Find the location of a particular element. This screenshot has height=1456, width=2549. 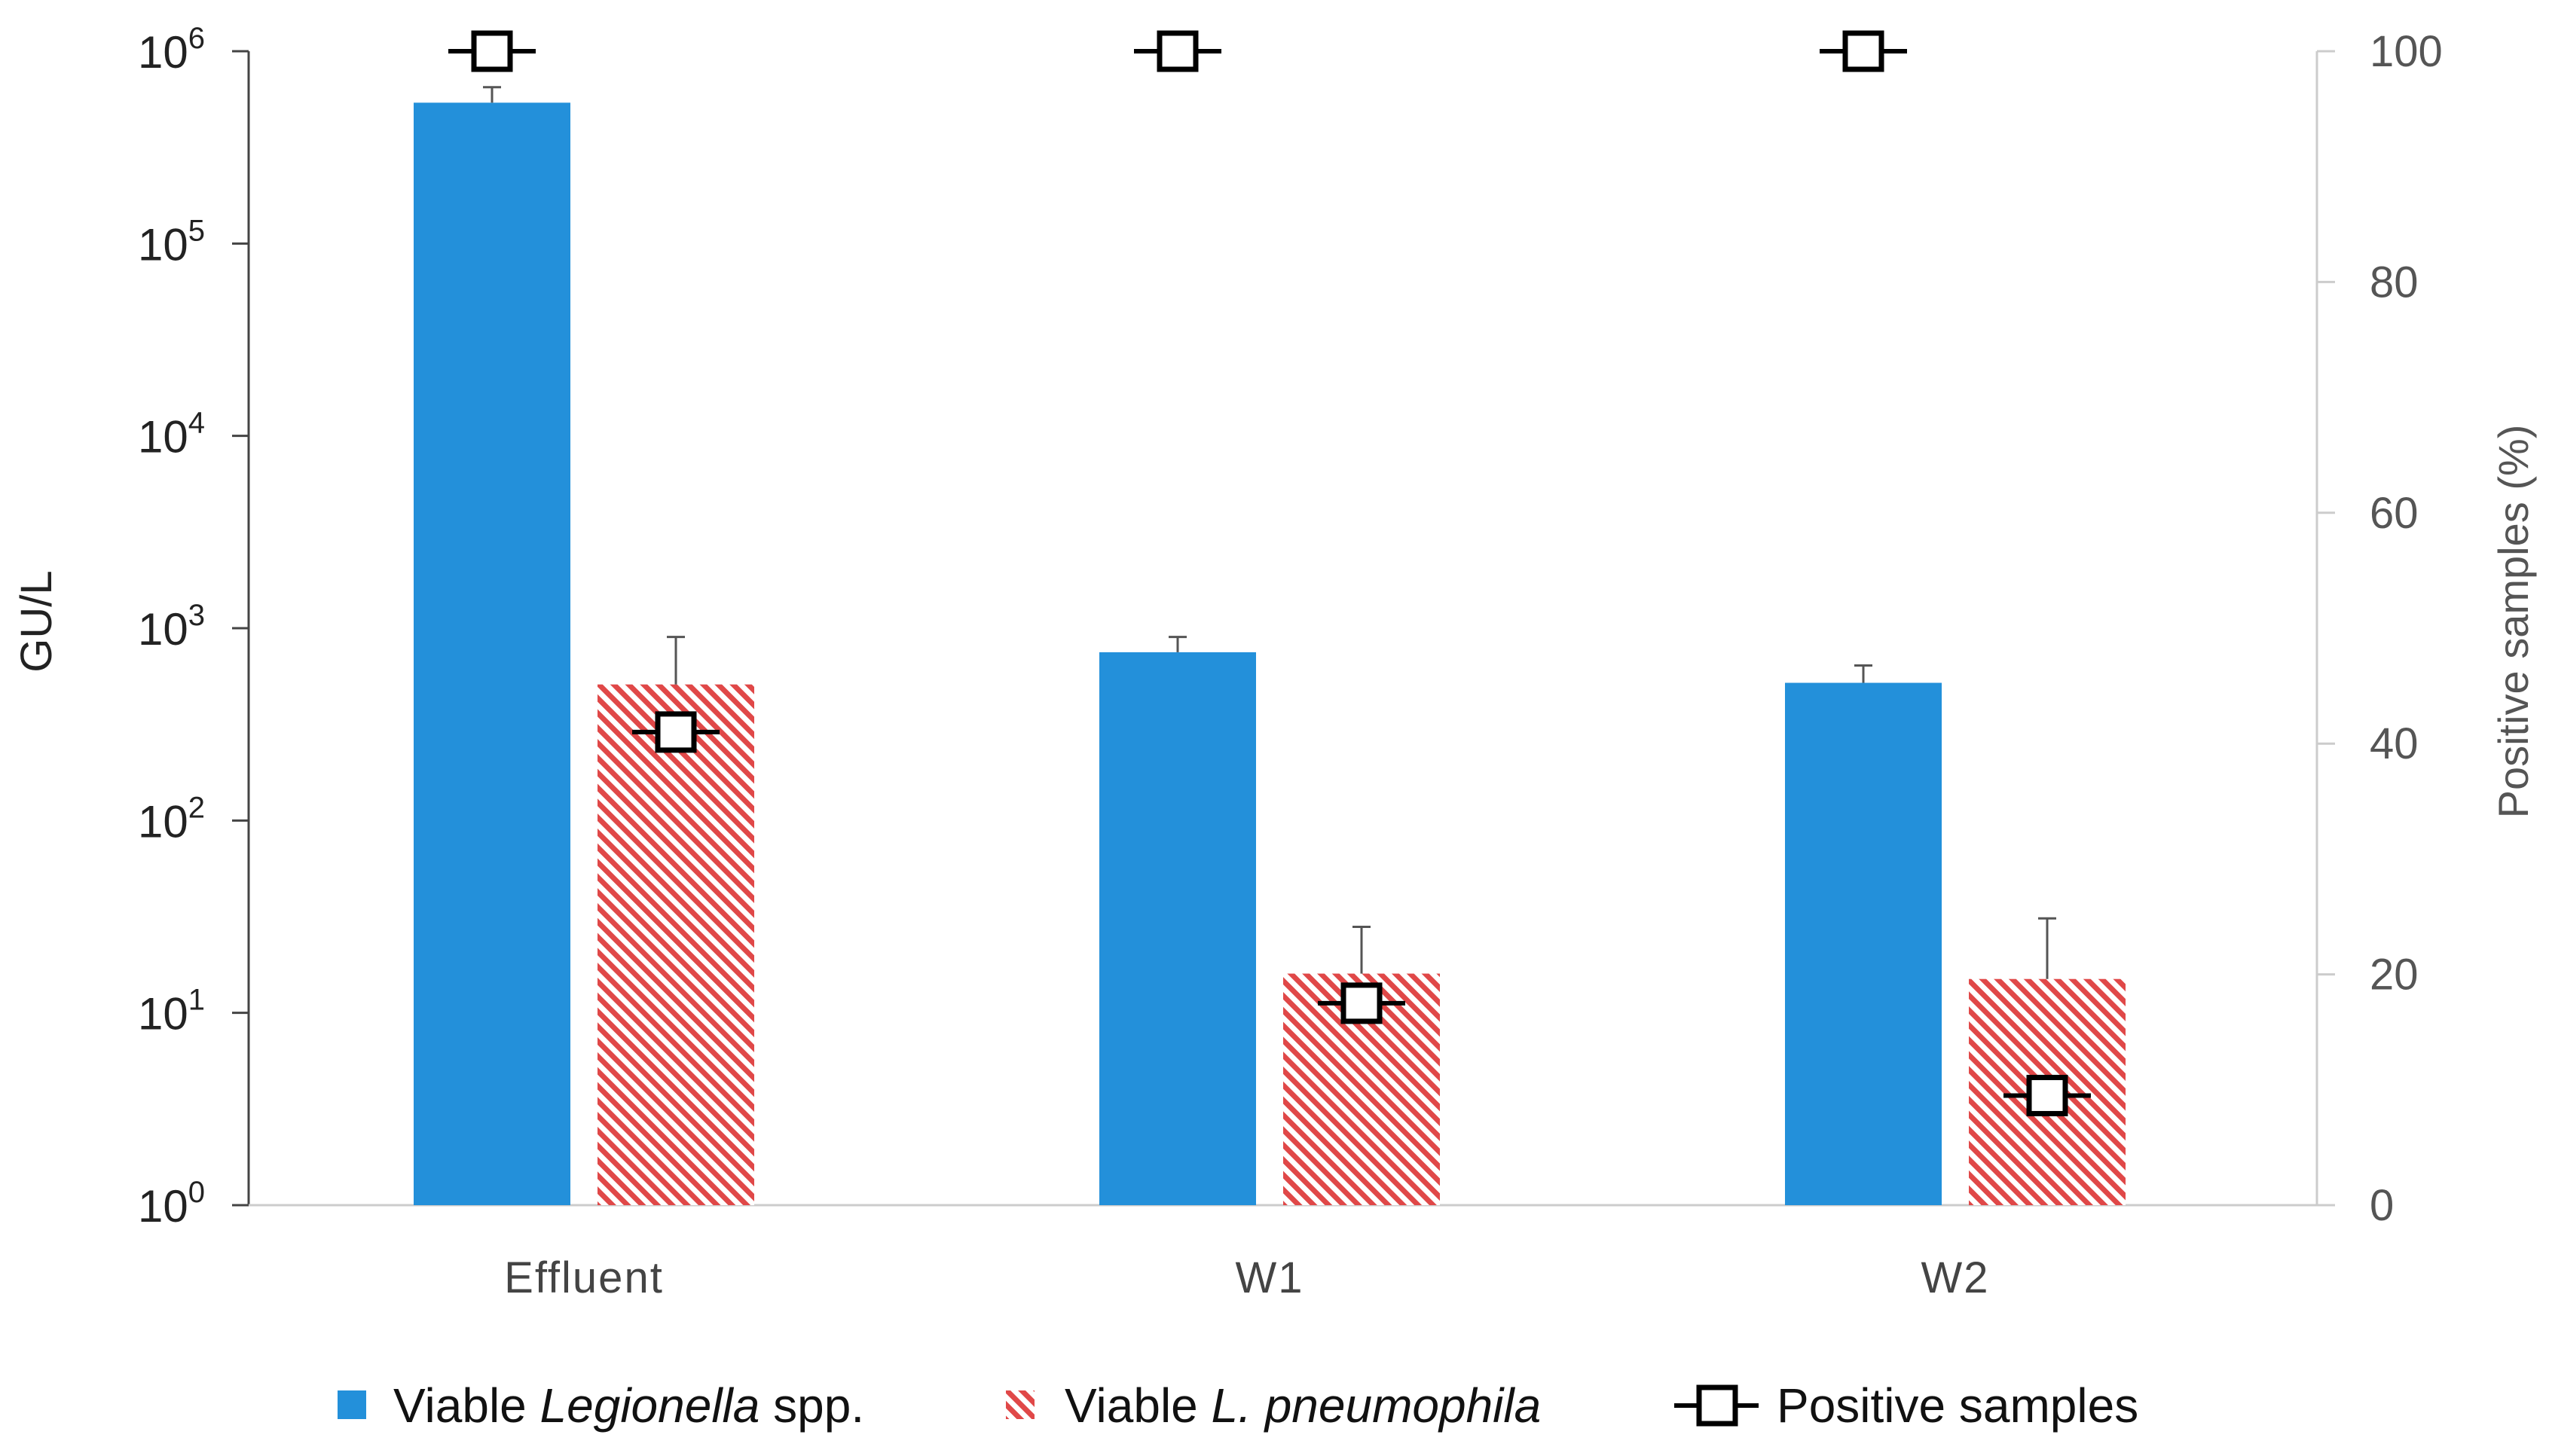

y-left-tick-label: 10³ is located at coordinates (171, 627).